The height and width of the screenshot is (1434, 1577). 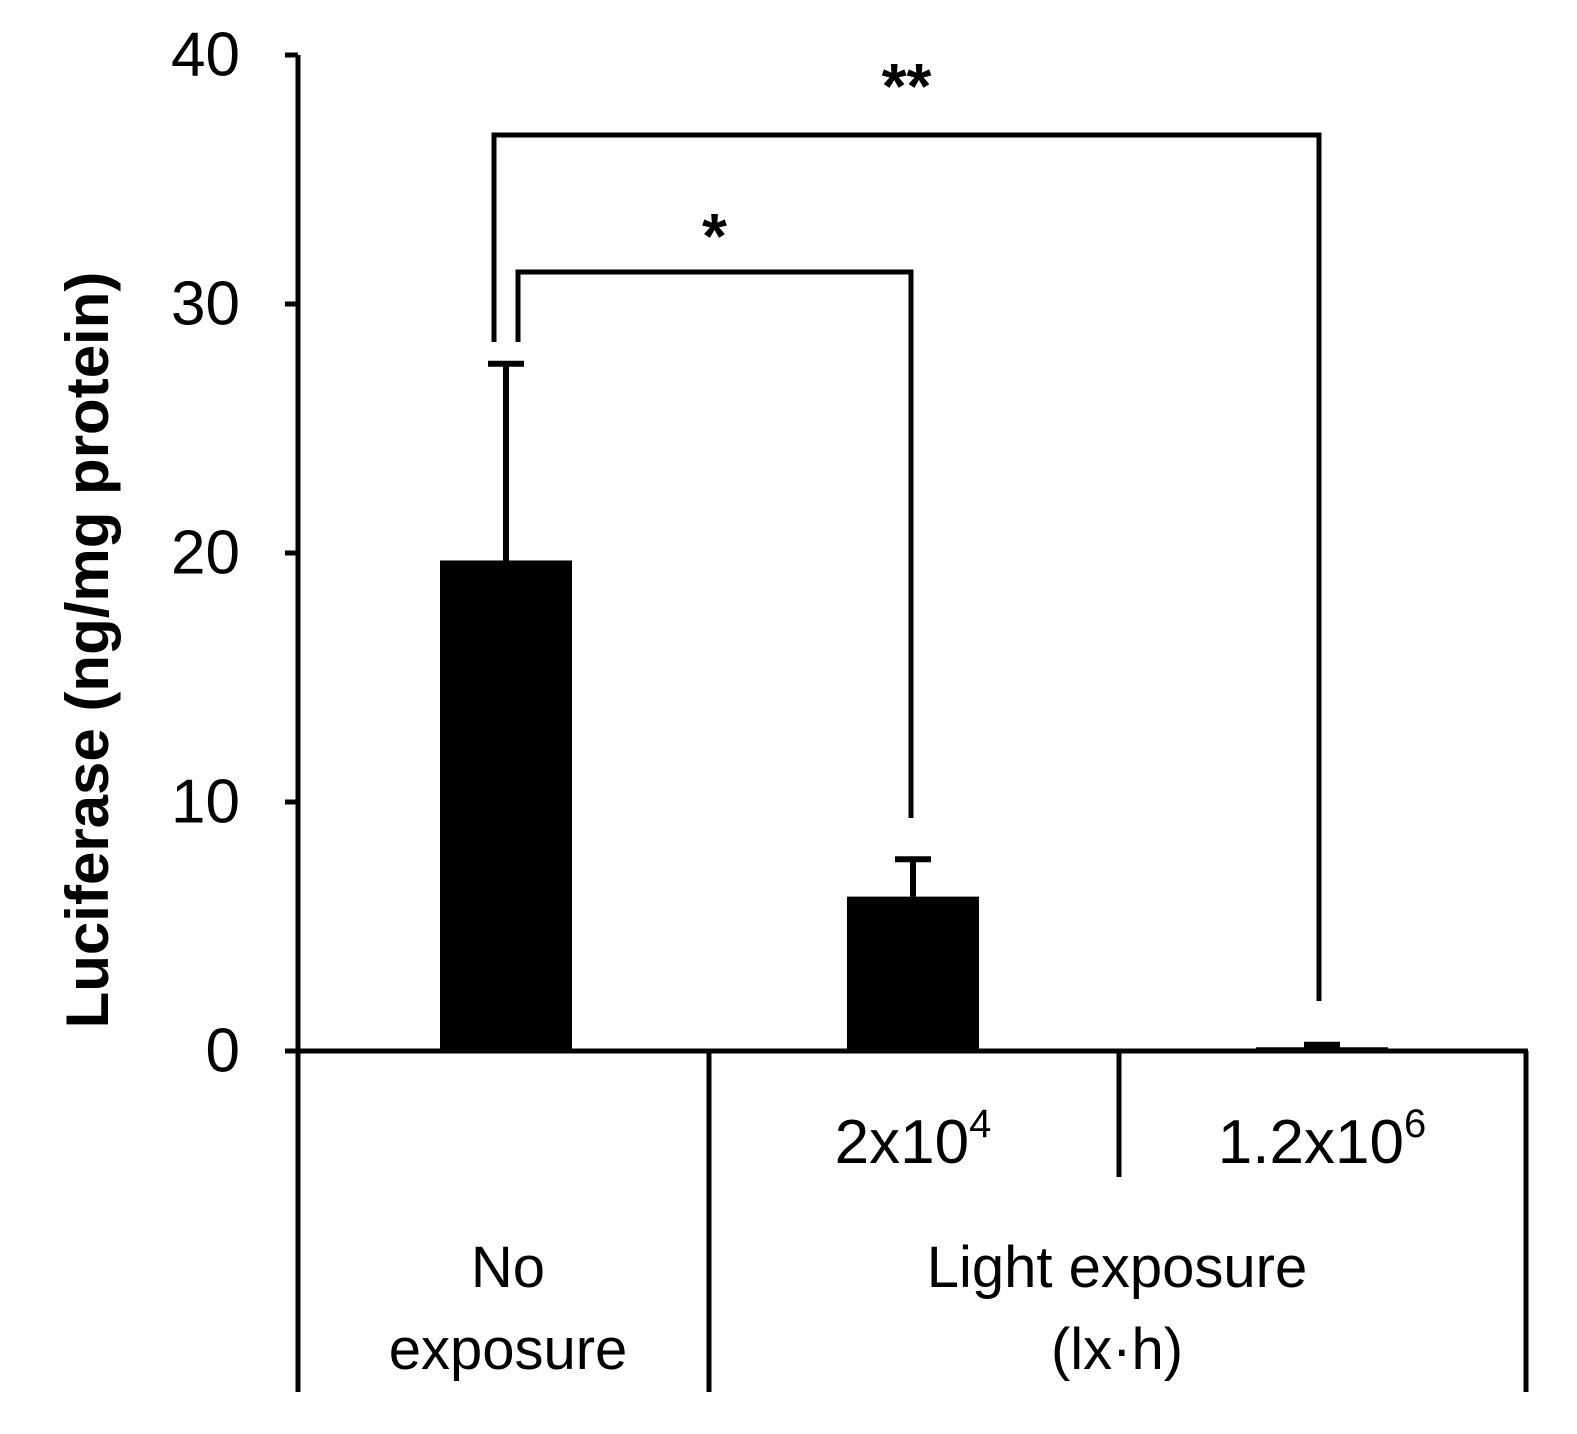 What do you see at coordinates (205, 553) in the screenshot?
I see `y-tick-label-2: 20` at bounding box center [205, 553].